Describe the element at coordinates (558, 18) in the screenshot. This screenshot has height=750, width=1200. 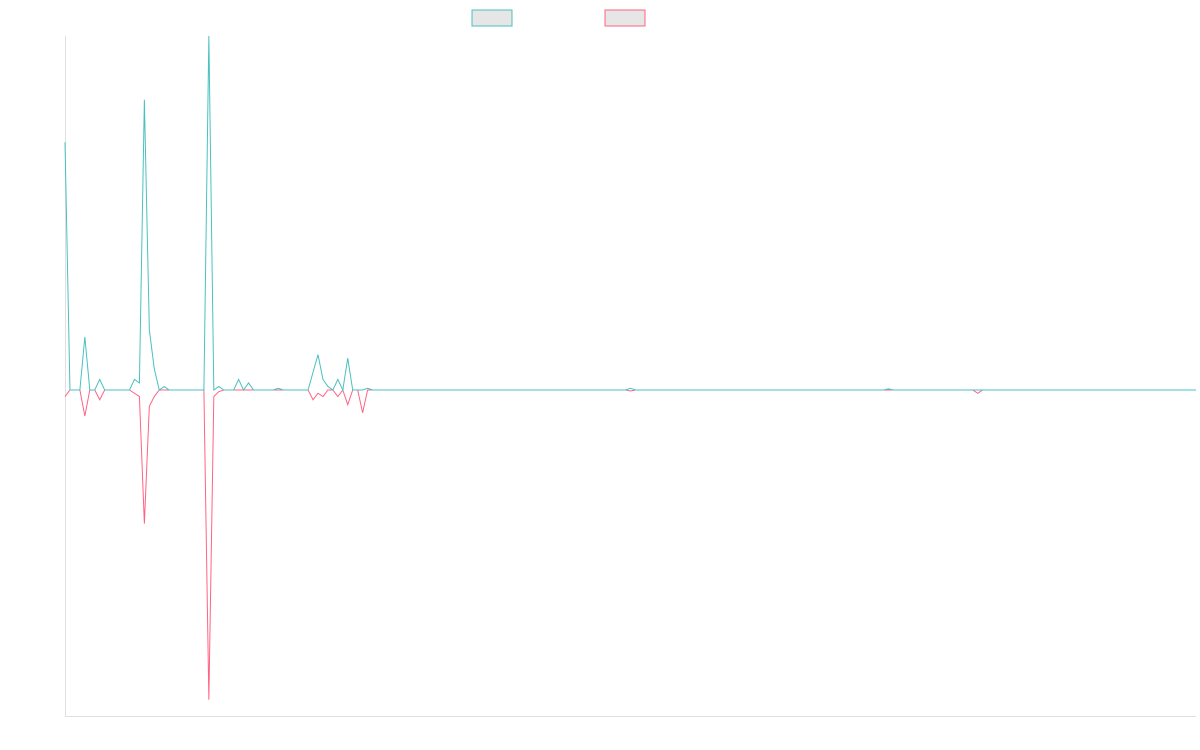
I see `legend` at that location.